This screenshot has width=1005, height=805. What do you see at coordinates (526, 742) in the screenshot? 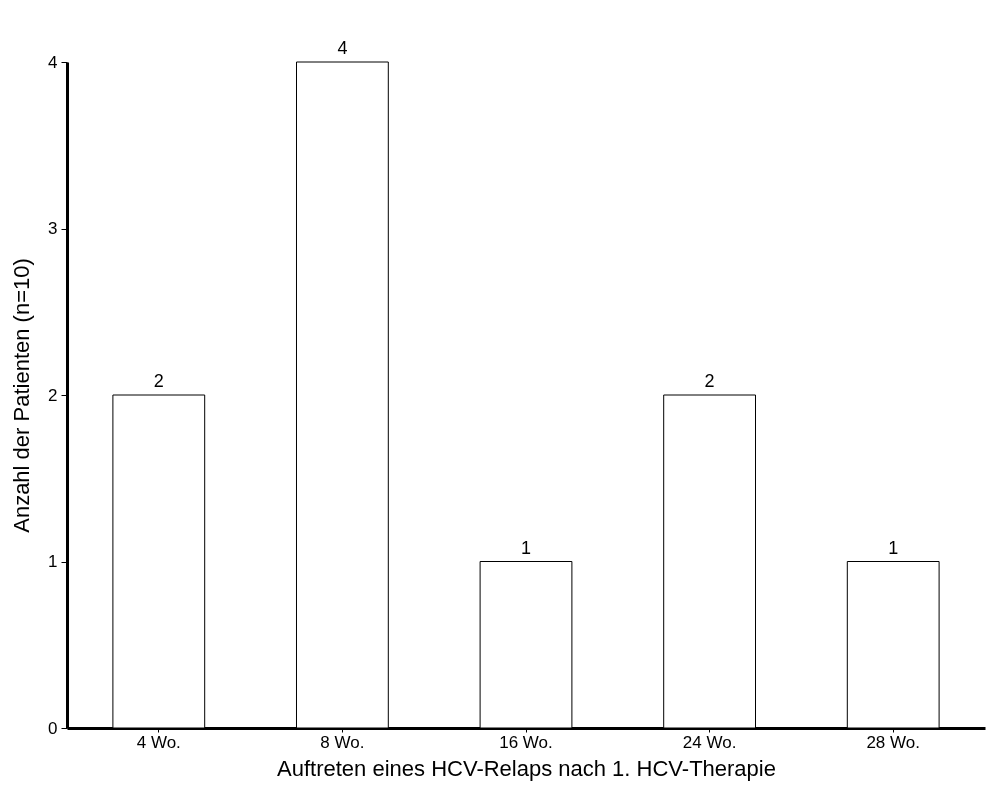
I see `x-tick-label: 16 Wo.` at bounding box center [526, 742].